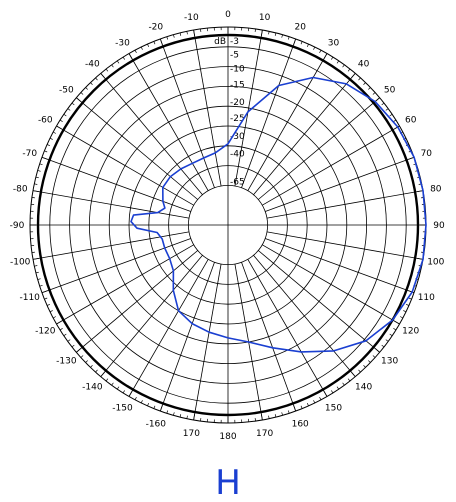 The width and height of the screenshot is (456, 502). I want to click on angle-tick-label: 50, so click(390, 90).